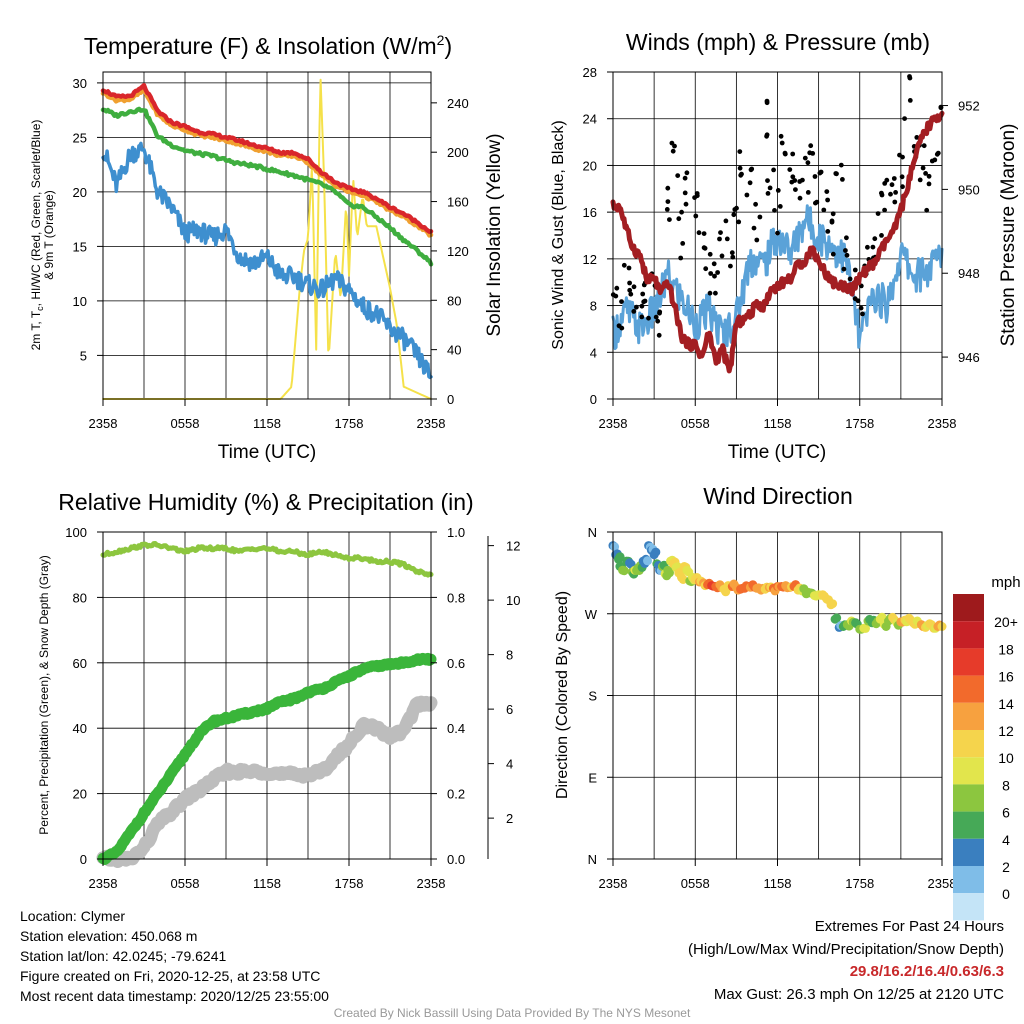 This screenshot has width=1024, height=1024. What do you see at coordinates (80, 246) in the screenshot?
I see `temperature-ytick-label: 15` at bounding box center [80, 246].